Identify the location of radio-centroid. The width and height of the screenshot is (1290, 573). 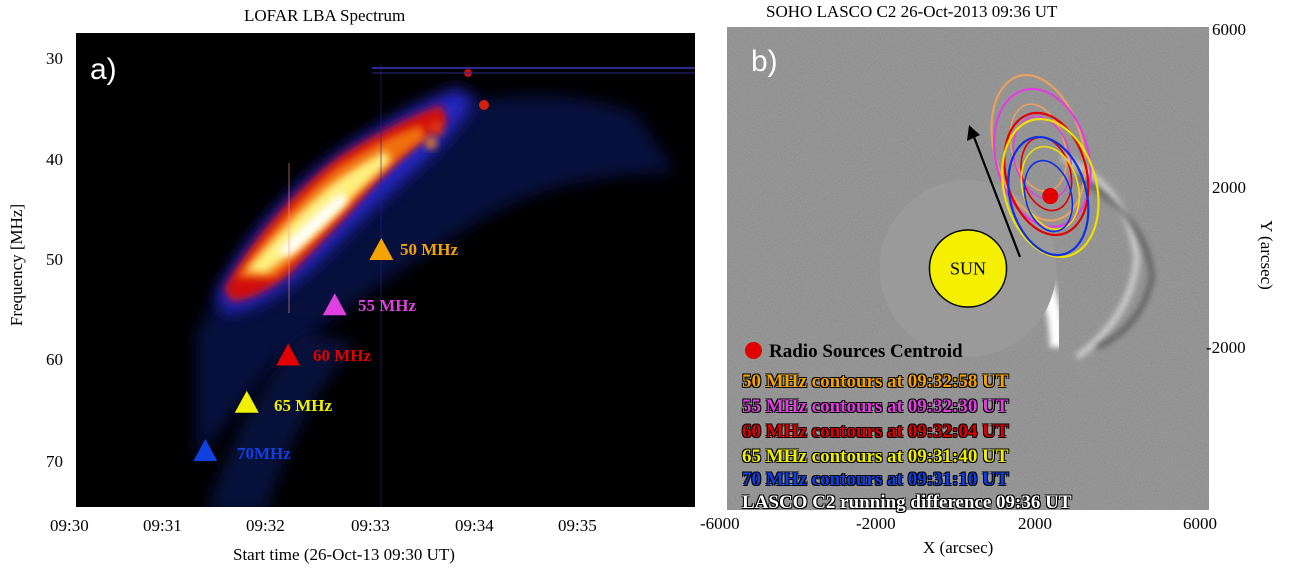
(1050, 196).